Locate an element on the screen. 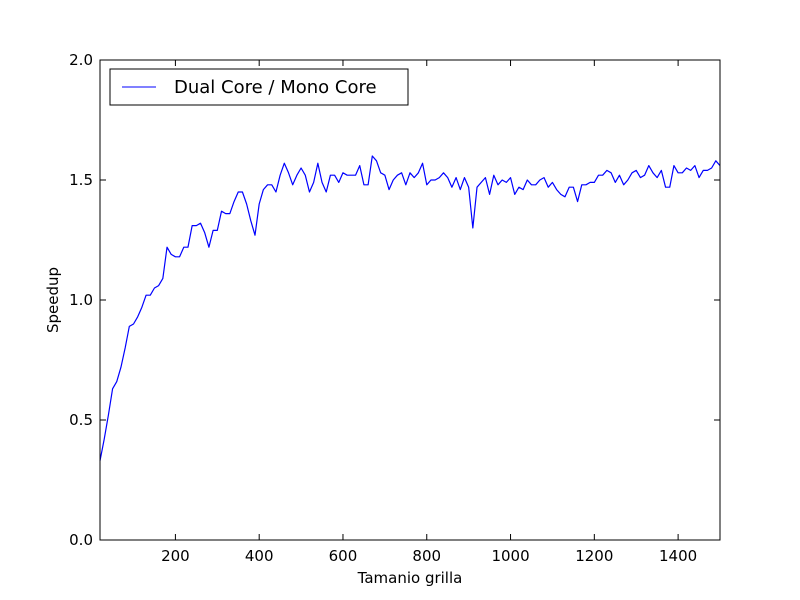  y-tick-label: 2.0 is located at coordinates (81, 60).